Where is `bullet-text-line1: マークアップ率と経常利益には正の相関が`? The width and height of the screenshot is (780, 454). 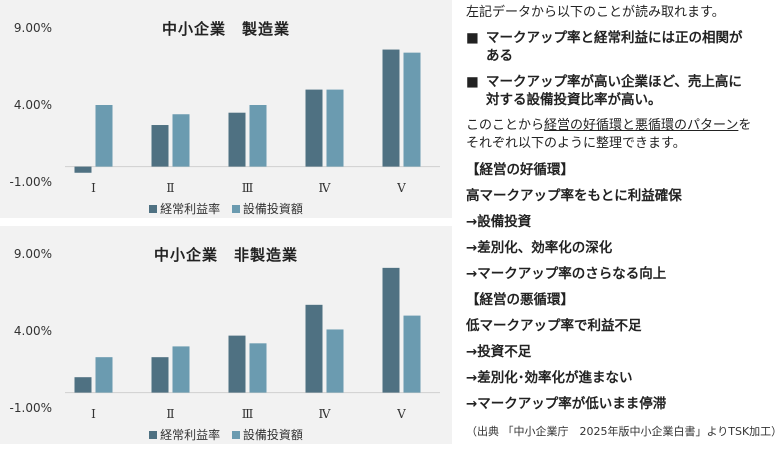
bullet-text-line1: マークアップ率と経常利益には正の相関が is located at coordinates (614, 38).